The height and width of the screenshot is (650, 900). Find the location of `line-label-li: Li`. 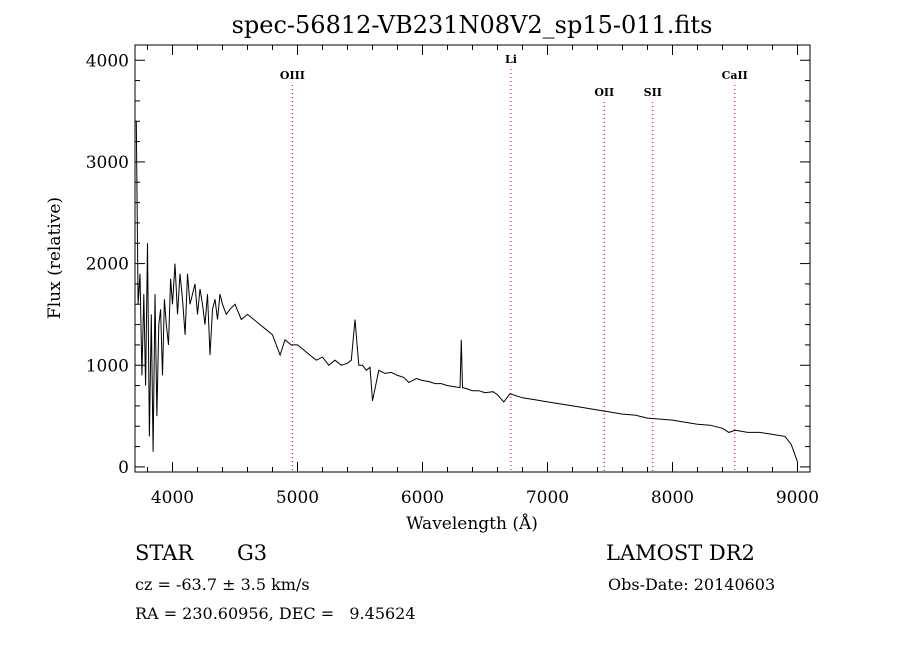

line-label-li: Li is located at coordinates (511, 59).